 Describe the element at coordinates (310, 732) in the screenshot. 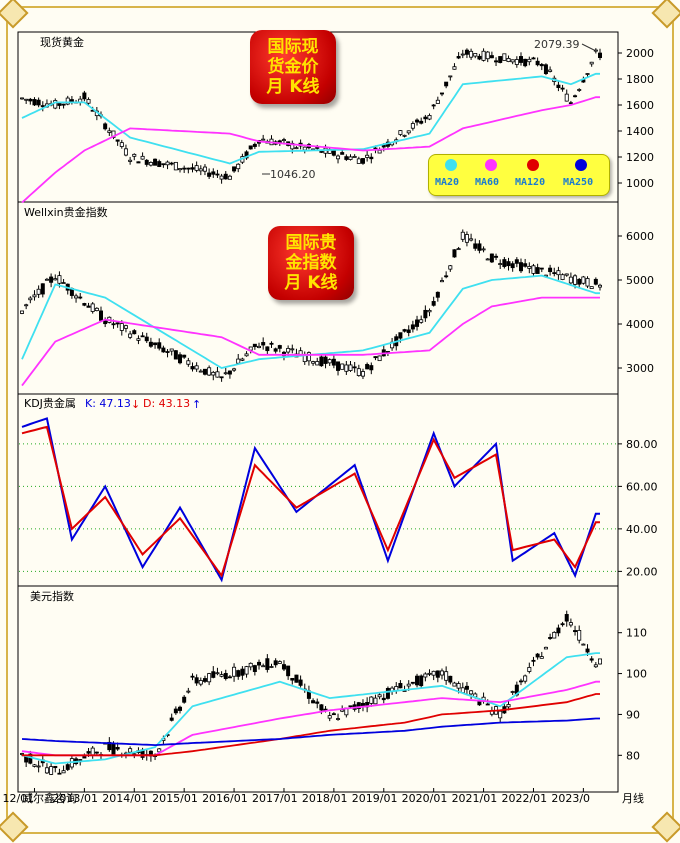

I see `美元指数-MA250-line` at that location.